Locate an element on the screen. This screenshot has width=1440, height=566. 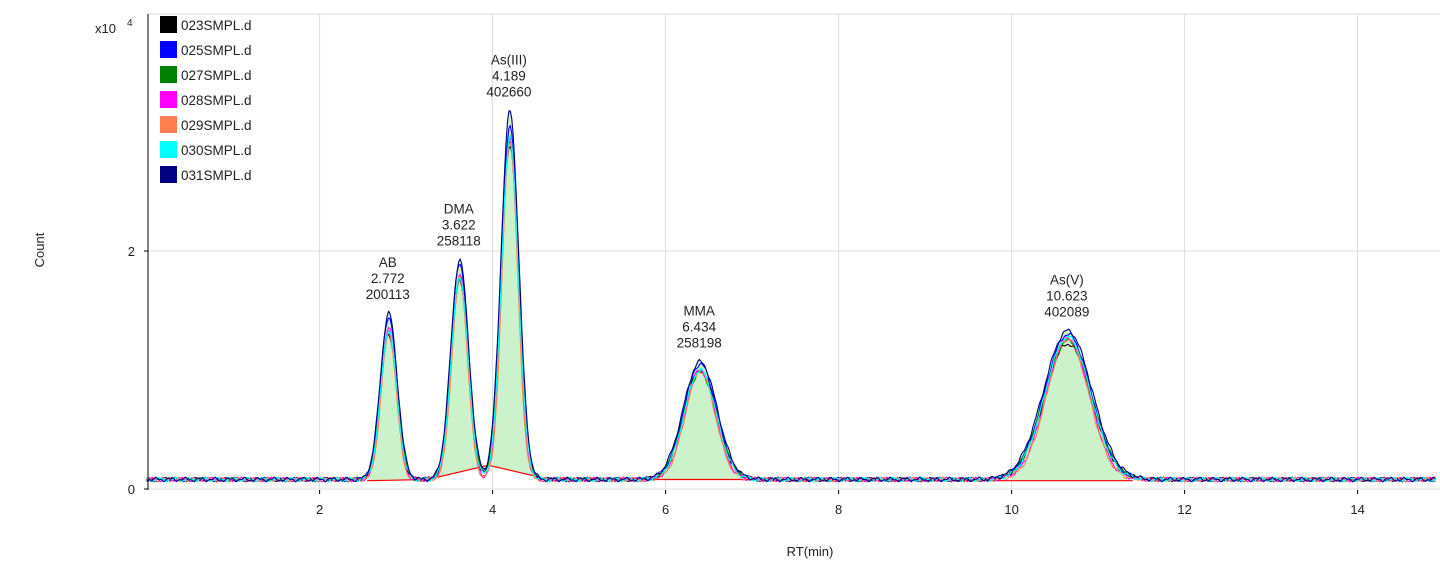
y-exponent-base: x10 is located at coordinates (105, 28).